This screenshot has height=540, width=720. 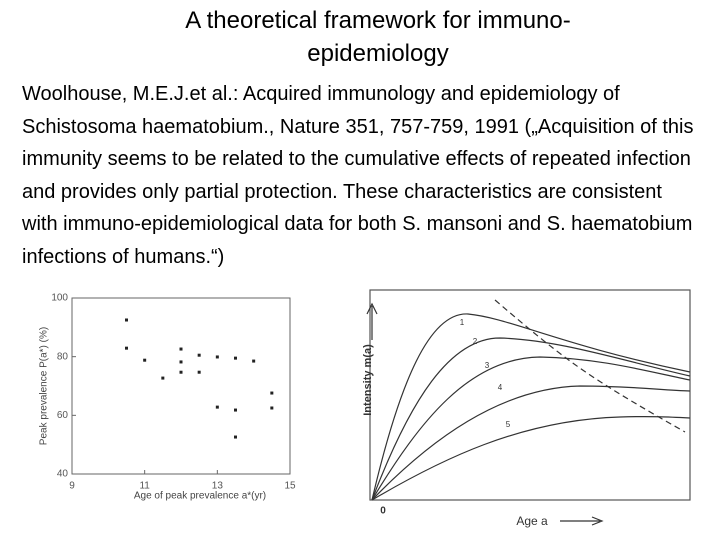 I want to click on curve-label: 4, so click(x=500, y=387).